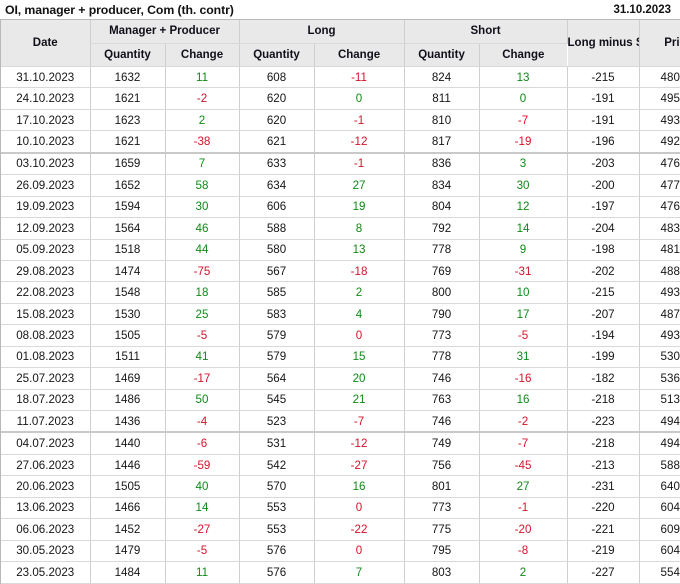 The image size is (680, 584). What do you see at coordinates (128, 55) in the screenshot?
I see `column-header-mp-quantity: Quantity` at bounding box center [128, 55].